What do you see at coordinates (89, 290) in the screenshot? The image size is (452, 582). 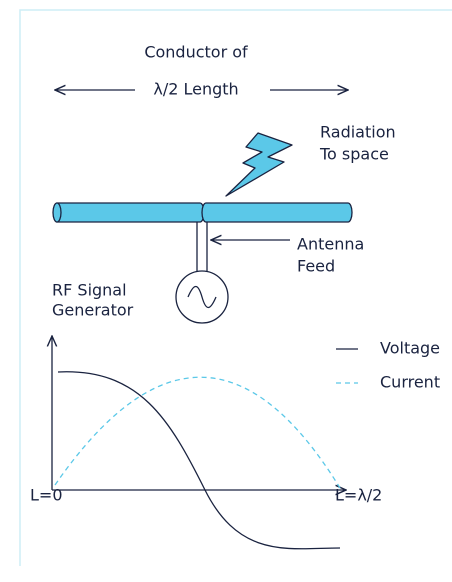 I see `generator-label: RF Signal` at bounding box center [89, 290].